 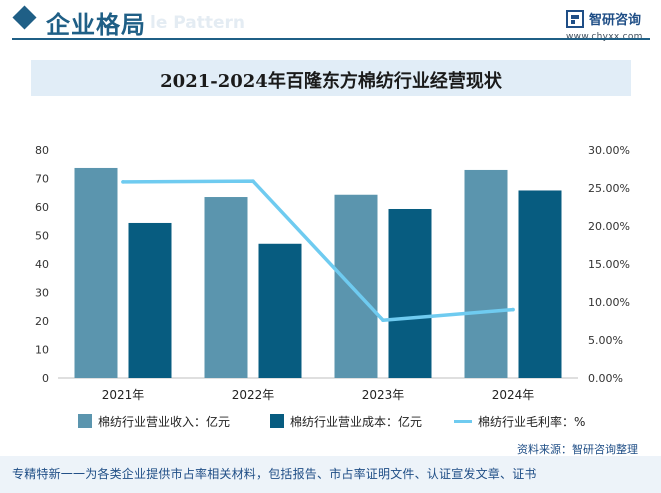 What do you see at coordinates (463, 421) in the screenshot?
I see `legend-line-margin` at bounding box center [463, 421].